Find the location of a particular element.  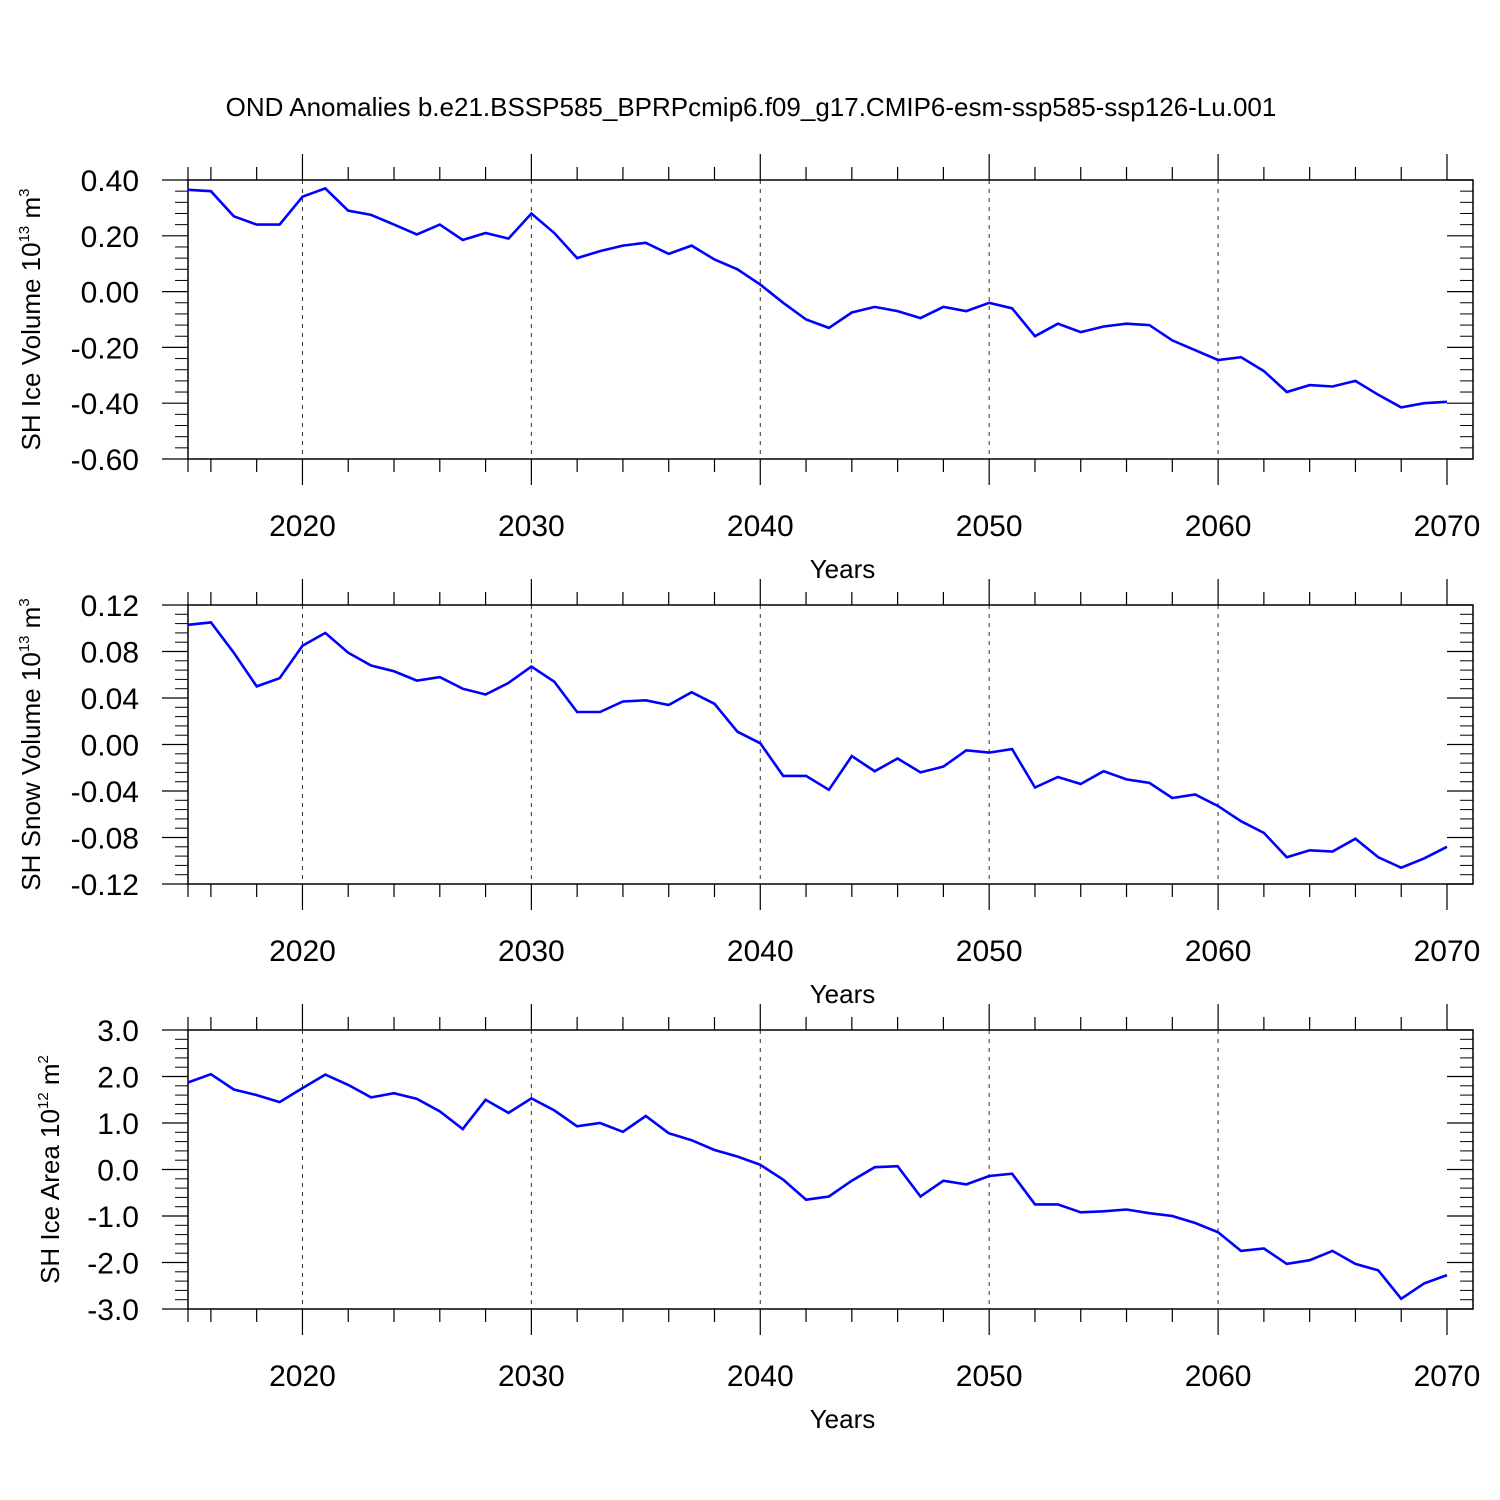

y-tick-label: 0.08 is located at coordinates (110, 653).